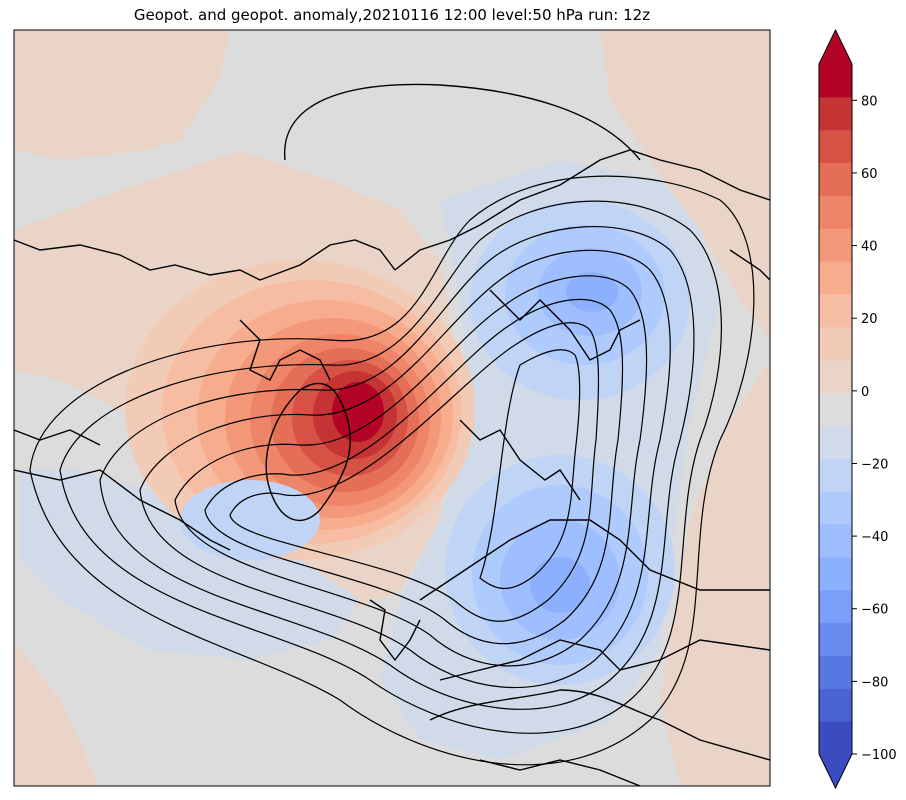 This screenshot has width=906, height=800. I want to click on cold-anomaly-west, so click(250, 520).